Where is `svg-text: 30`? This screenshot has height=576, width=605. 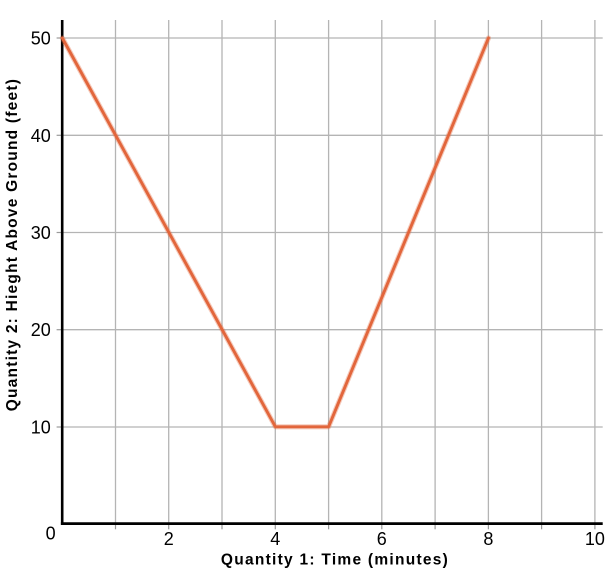
svg-text: 30 is located at coordinates (41, 233).